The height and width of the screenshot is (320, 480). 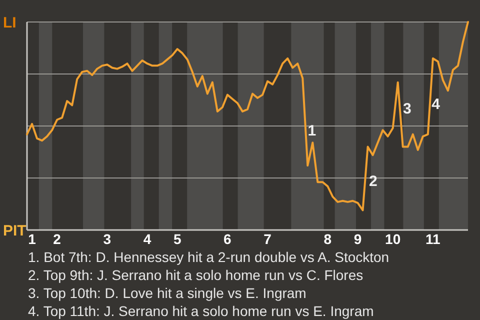 I want to click on text: 3. Top 10th: D. Love hit a single vs E. Ingram, so click(x=167, y=293).